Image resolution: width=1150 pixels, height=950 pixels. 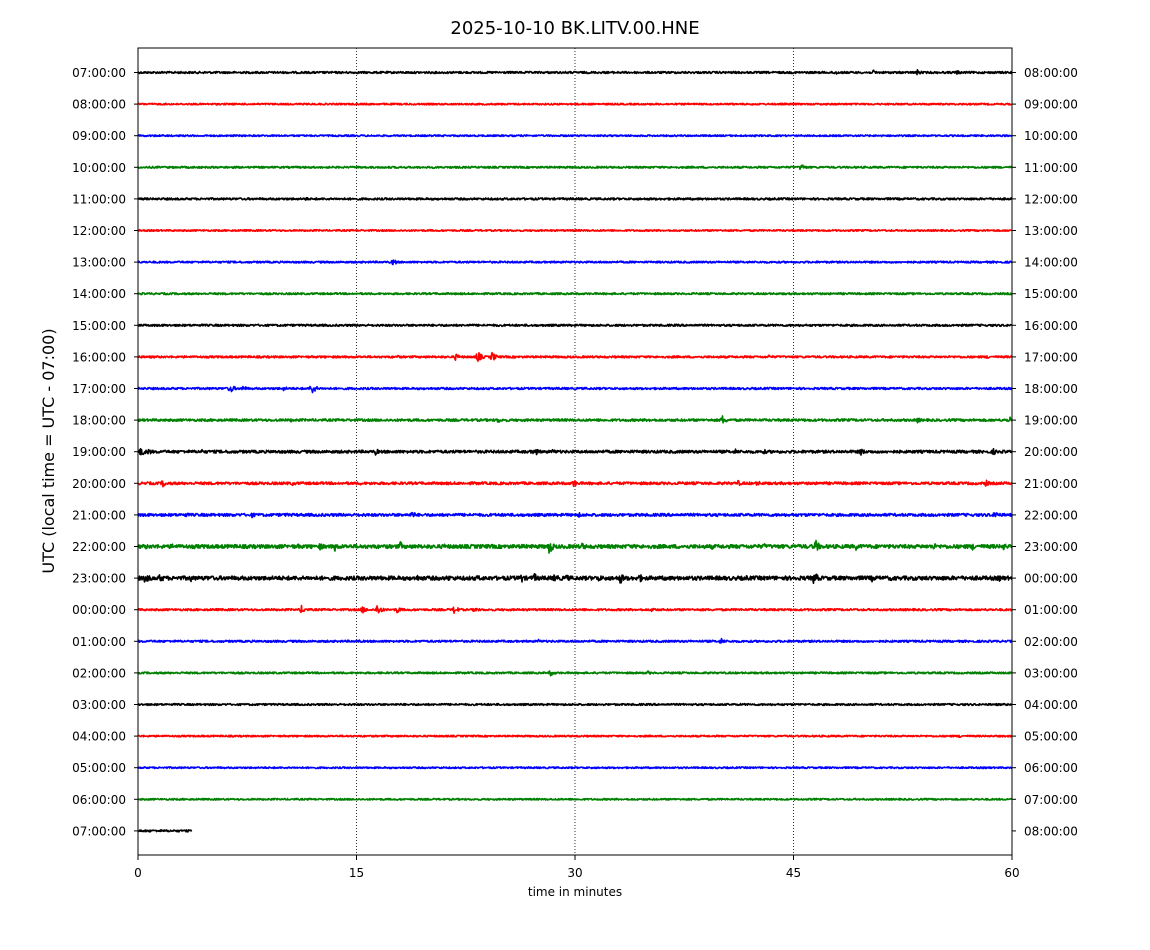 What do you see at coordinates (99, 389) in the screenshot?
I see `left-time-label: 17:00:00` at bounding box center [99, 389].